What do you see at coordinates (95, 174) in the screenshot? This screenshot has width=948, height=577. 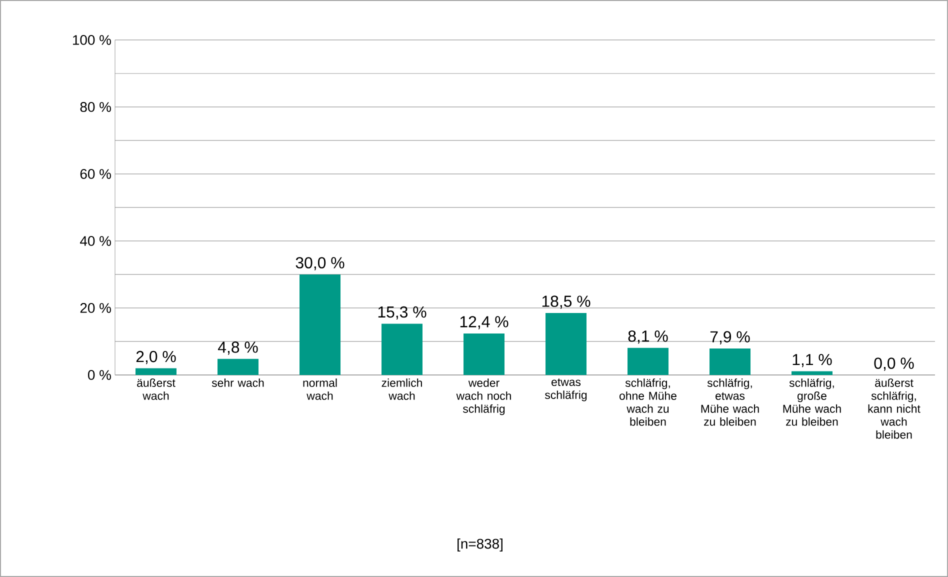 I see `y-tick-label: 60 %` at bounding box center [95, 174].